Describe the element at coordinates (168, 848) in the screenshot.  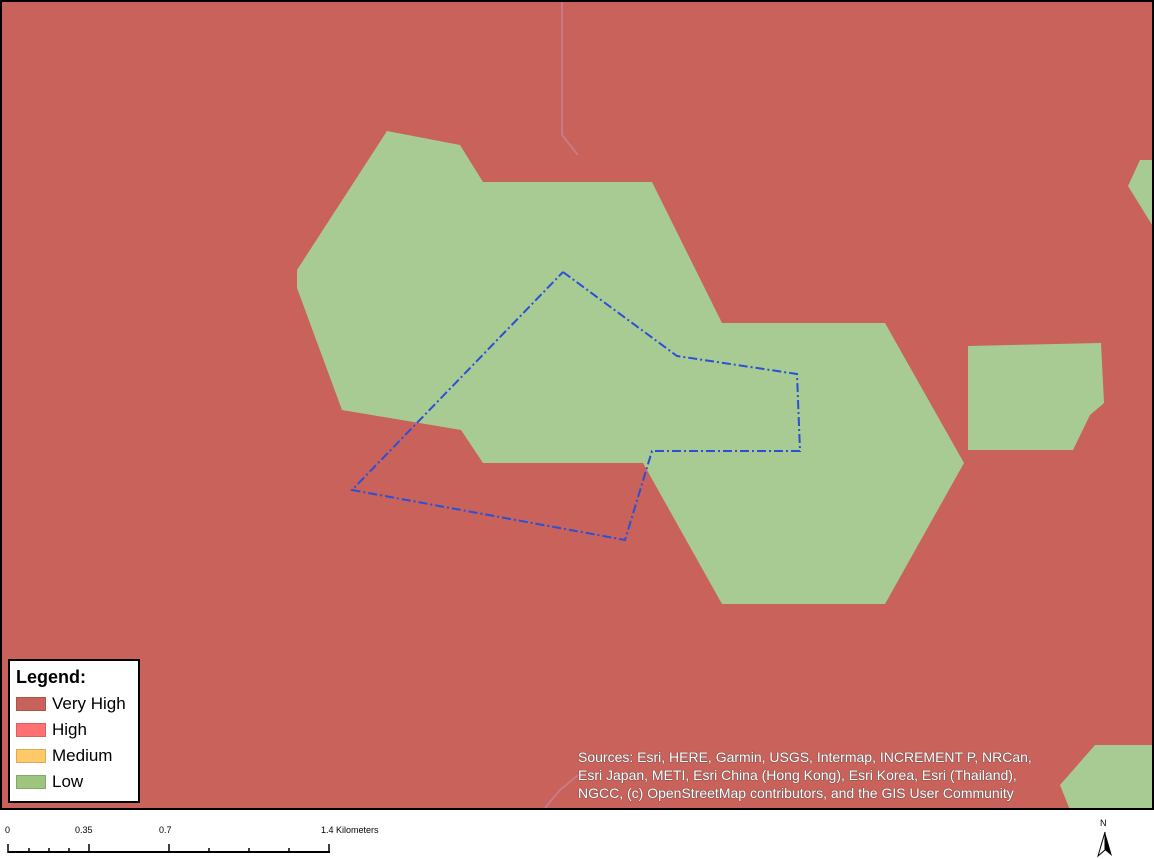
I see `scale-bar-line` at that location.